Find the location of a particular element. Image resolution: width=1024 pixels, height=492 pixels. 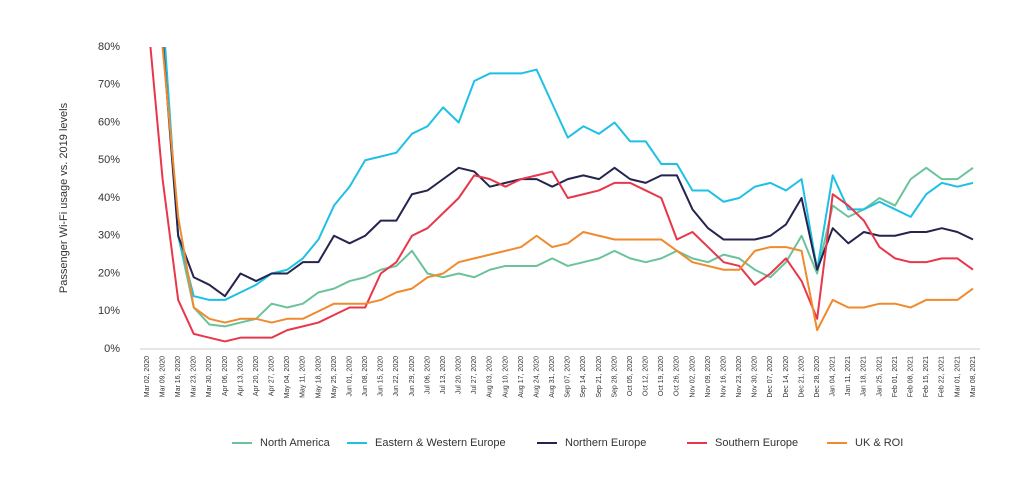

x-tick-label: Sep 07, 2020 is located at coordinates (568, 377).